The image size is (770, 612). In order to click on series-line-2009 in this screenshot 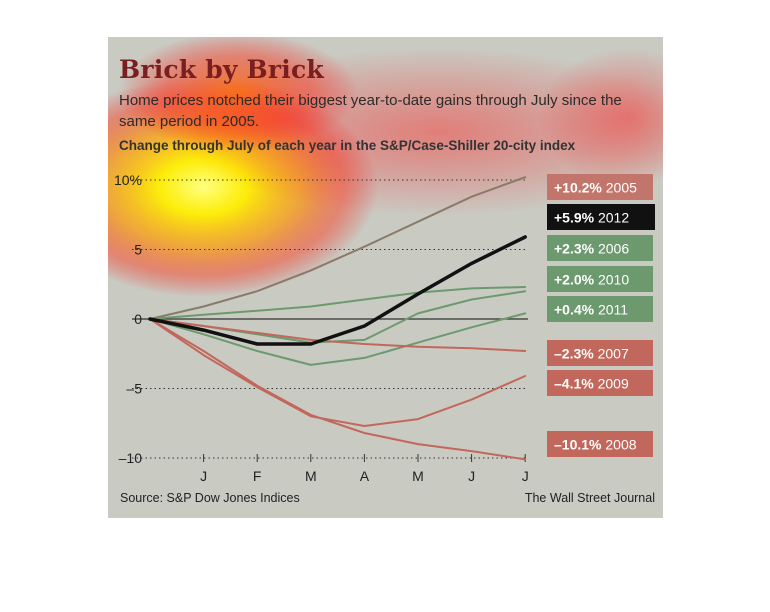, I will do `click(338, 372)`.